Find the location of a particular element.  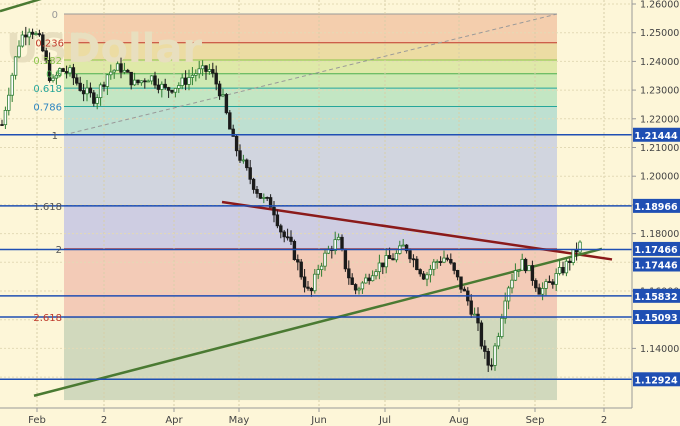

y-tick-label: 1.18000 is located at coordinates (659, 234).